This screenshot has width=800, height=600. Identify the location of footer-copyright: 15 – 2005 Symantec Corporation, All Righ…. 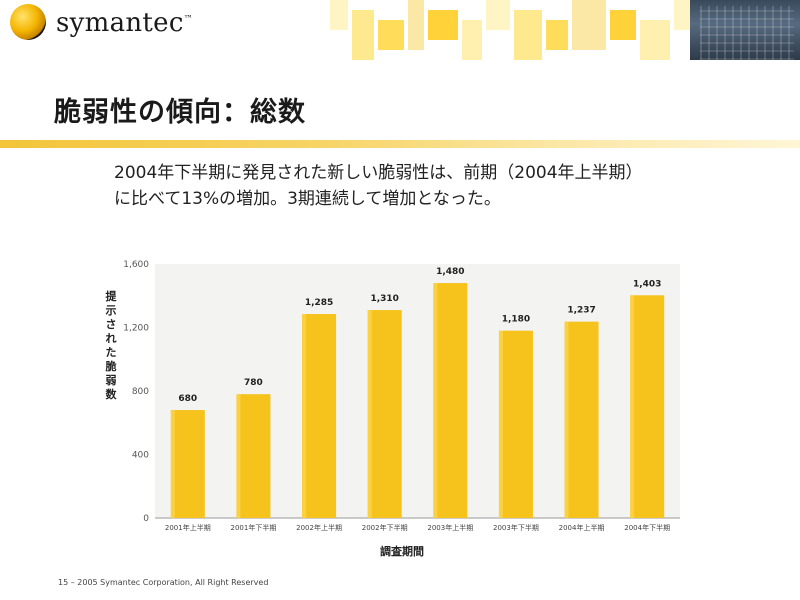
(163, 582).